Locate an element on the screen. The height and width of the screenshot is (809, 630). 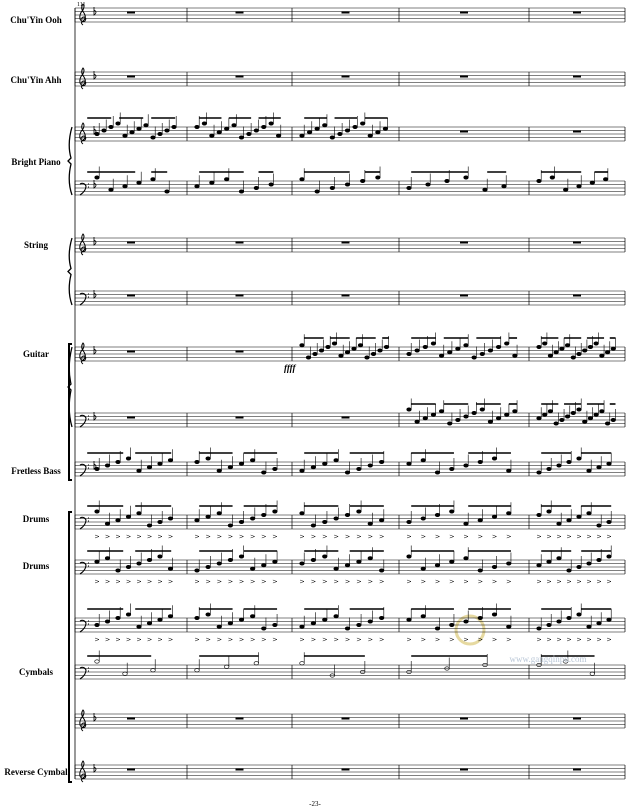
staff-label: Drums is located at coordinates (36, 519).